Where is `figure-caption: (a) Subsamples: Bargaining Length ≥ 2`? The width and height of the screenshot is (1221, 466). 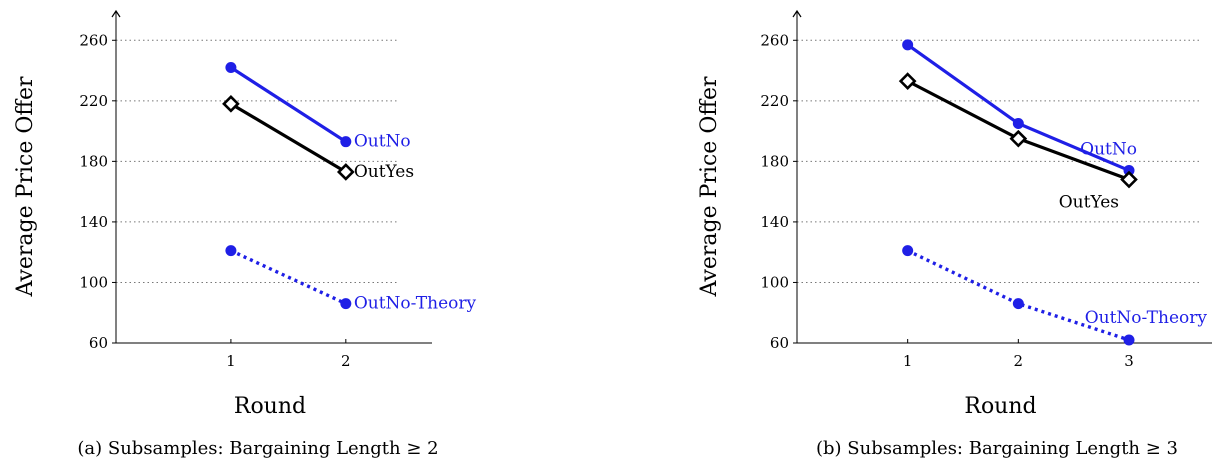
figure-caption: (a) Subsamples: Bargaining Length ≥ 2 is located at coordinates (257, 448).